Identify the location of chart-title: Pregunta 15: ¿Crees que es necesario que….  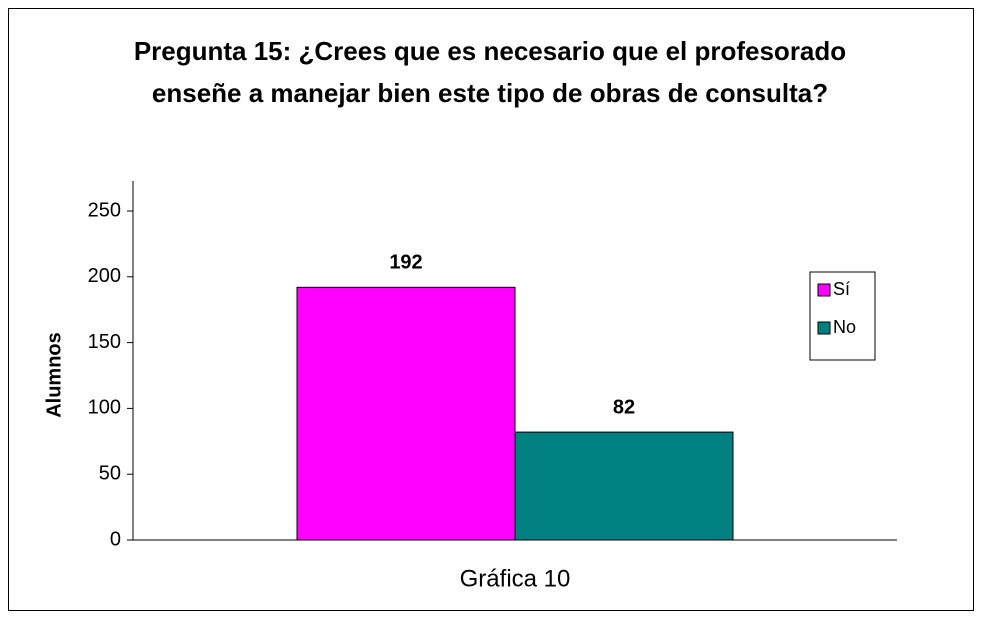
(490, 72).